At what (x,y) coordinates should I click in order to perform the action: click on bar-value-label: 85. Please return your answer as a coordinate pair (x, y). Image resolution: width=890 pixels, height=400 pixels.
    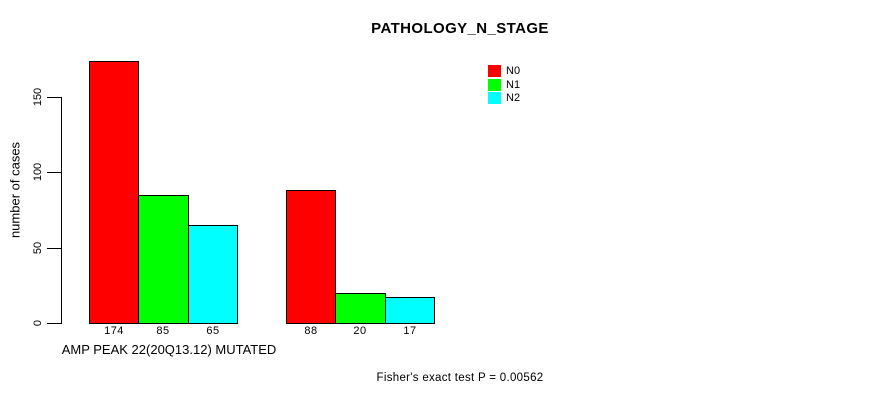
    Looking at the image, I should click on (163, 331).